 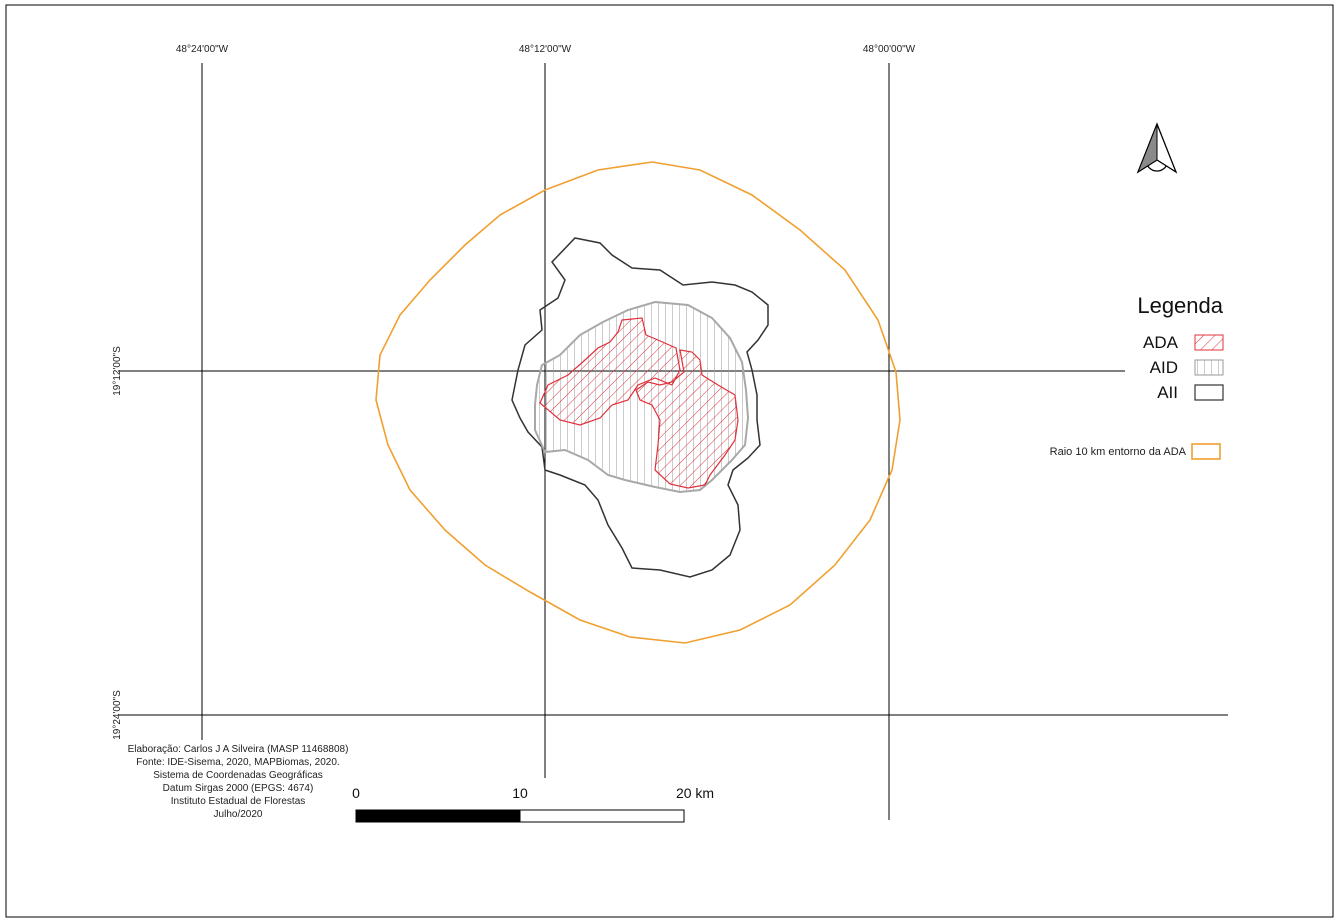 What do you see at coordinates (356, 793) in the screenshot?
I see `scale-label-0: 0` at bounding box center [356, 793].